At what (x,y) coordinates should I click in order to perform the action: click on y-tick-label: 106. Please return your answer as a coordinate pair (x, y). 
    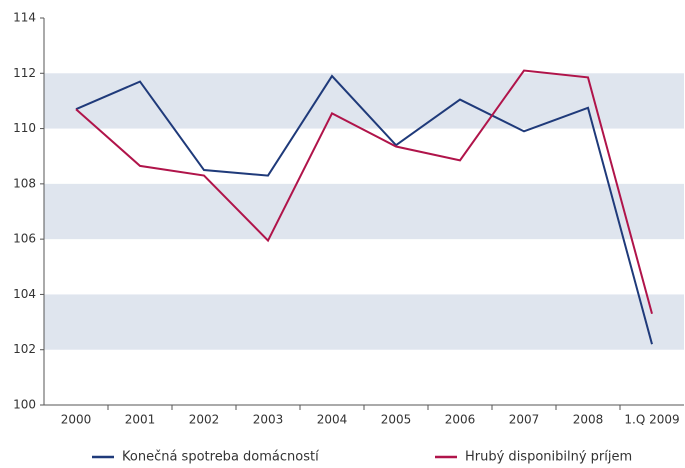
    Looking at the image, I should click on (24, 239).